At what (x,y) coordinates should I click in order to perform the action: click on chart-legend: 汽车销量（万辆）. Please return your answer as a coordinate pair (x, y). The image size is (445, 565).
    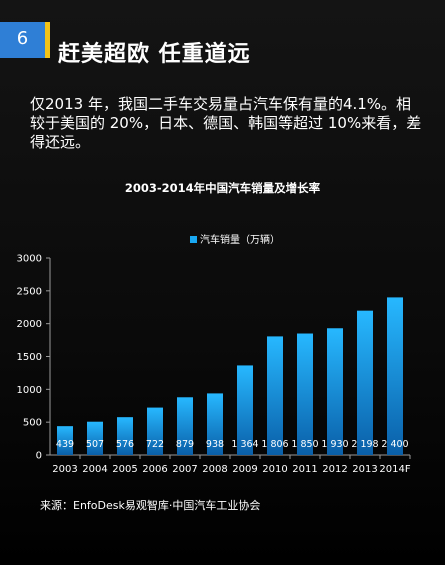
    Looking at the image, I should click on (235, 238).